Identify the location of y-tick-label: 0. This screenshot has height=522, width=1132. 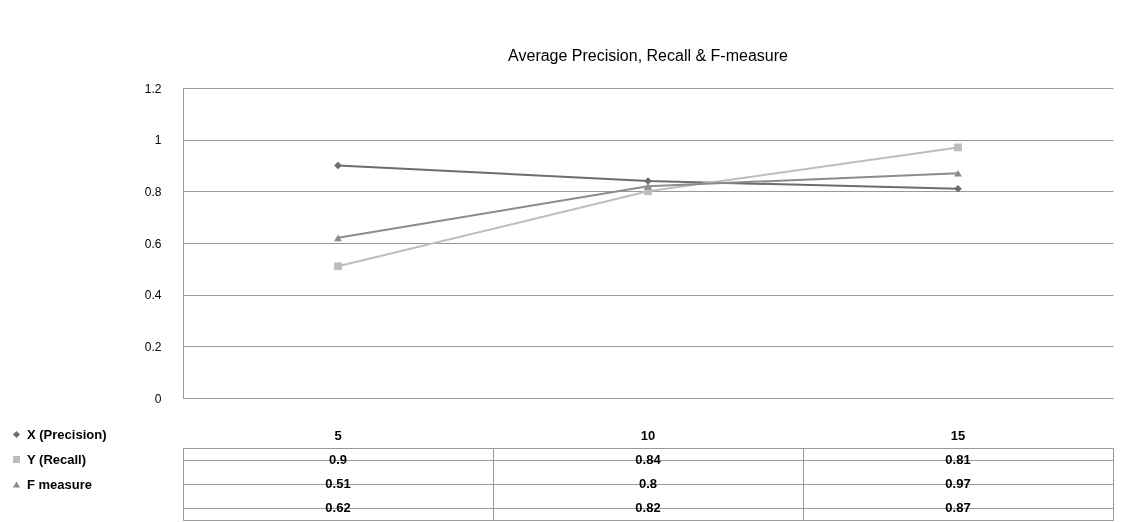
(158, 398).